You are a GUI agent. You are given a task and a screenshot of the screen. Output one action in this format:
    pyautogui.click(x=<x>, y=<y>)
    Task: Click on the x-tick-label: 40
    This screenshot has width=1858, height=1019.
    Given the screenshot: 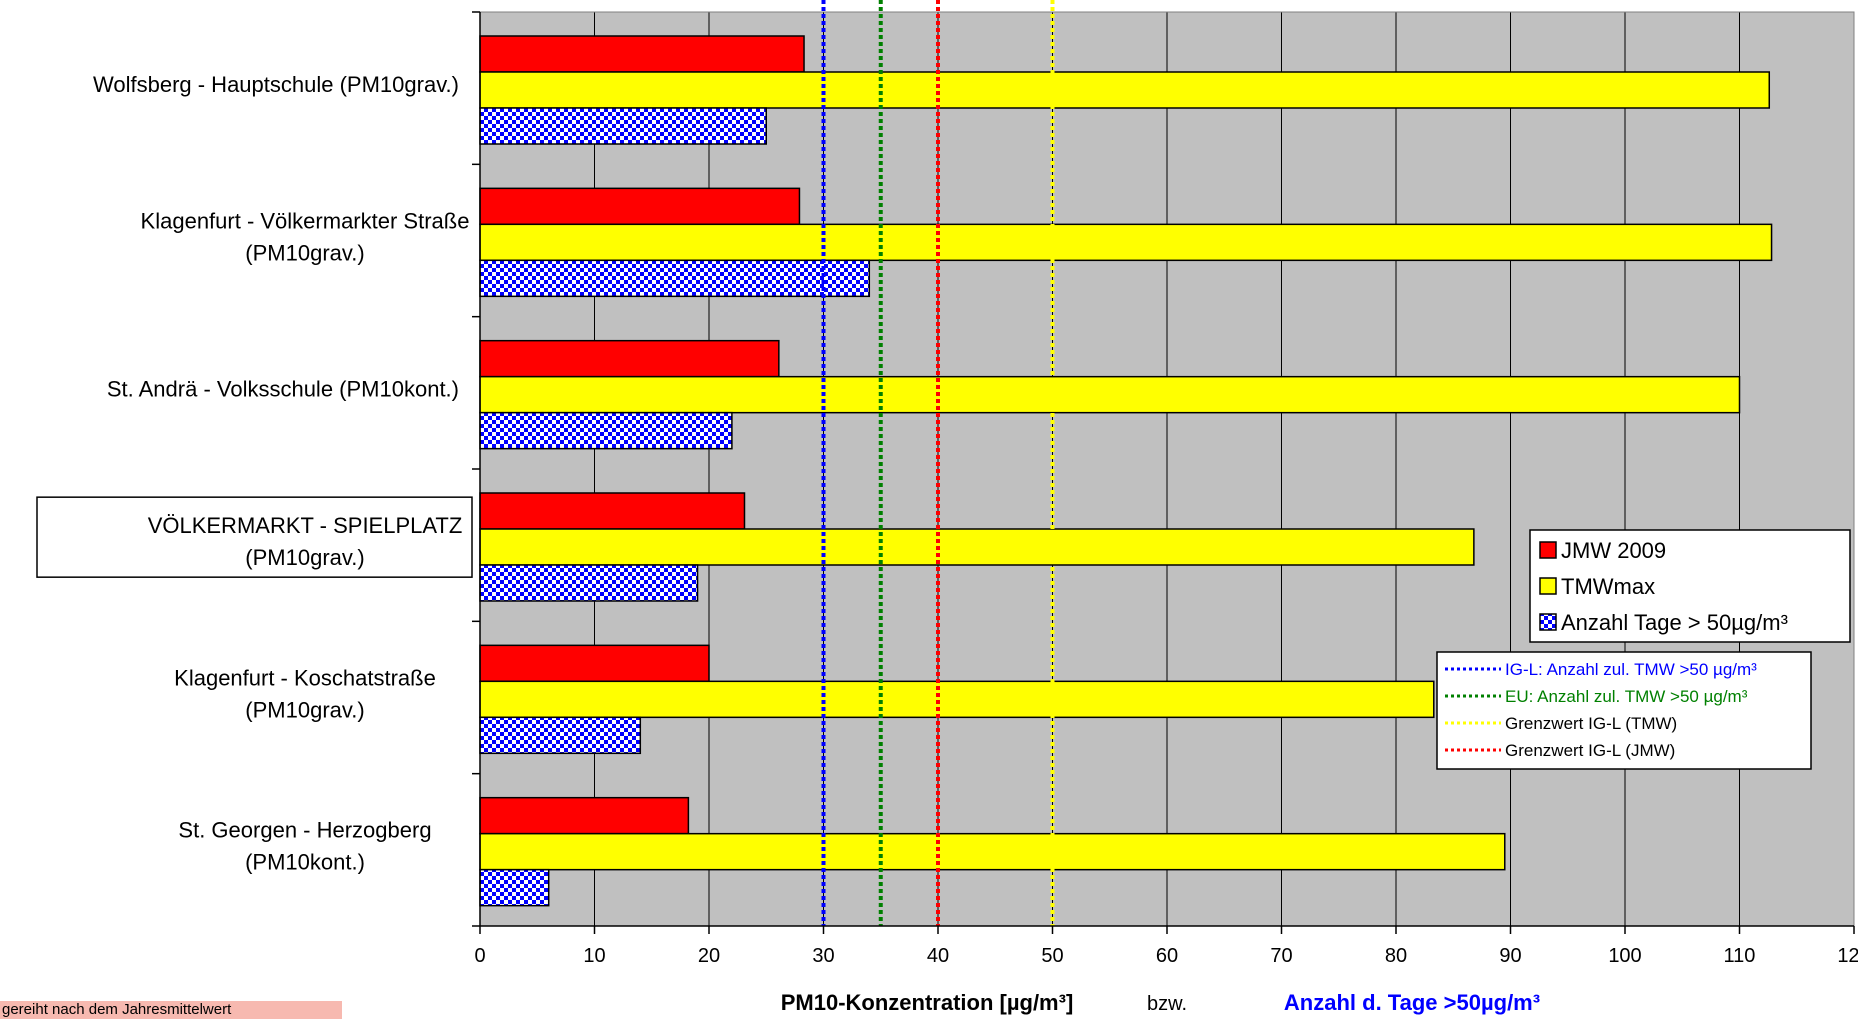 What is the action you would take?
    pyautogui.click(x=938, y=956)
    